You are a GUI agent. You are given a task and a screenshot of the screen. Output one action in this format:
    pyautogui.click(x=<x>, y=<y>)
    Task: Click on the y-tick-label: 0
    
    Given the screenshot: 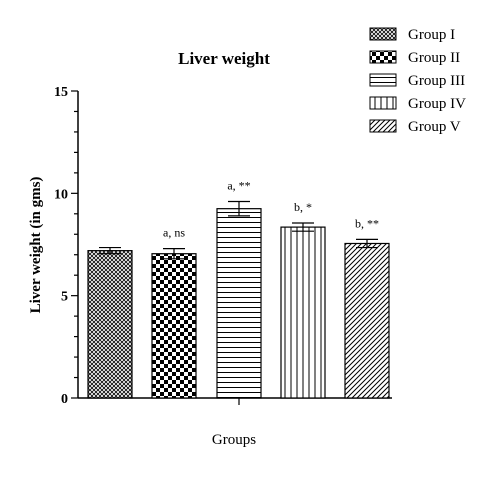 What is the action you would take?
    pyautogui.click(x=64, y=399)
    